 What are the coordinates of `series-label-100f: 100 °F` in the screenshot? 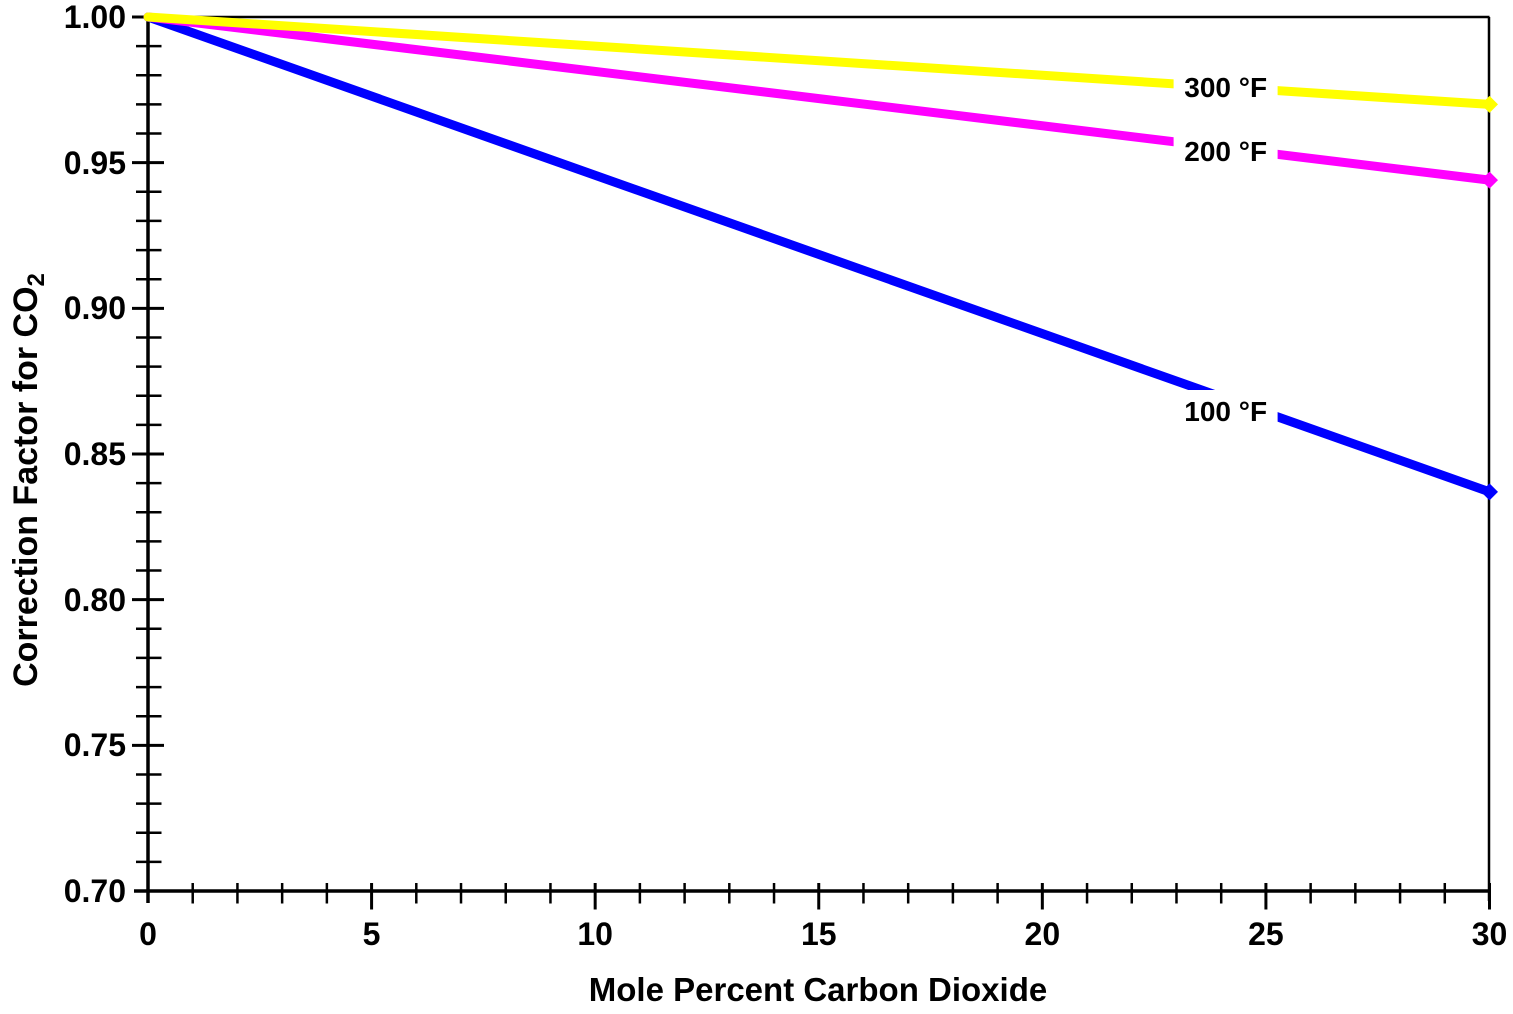 It's located at (1226, 411).